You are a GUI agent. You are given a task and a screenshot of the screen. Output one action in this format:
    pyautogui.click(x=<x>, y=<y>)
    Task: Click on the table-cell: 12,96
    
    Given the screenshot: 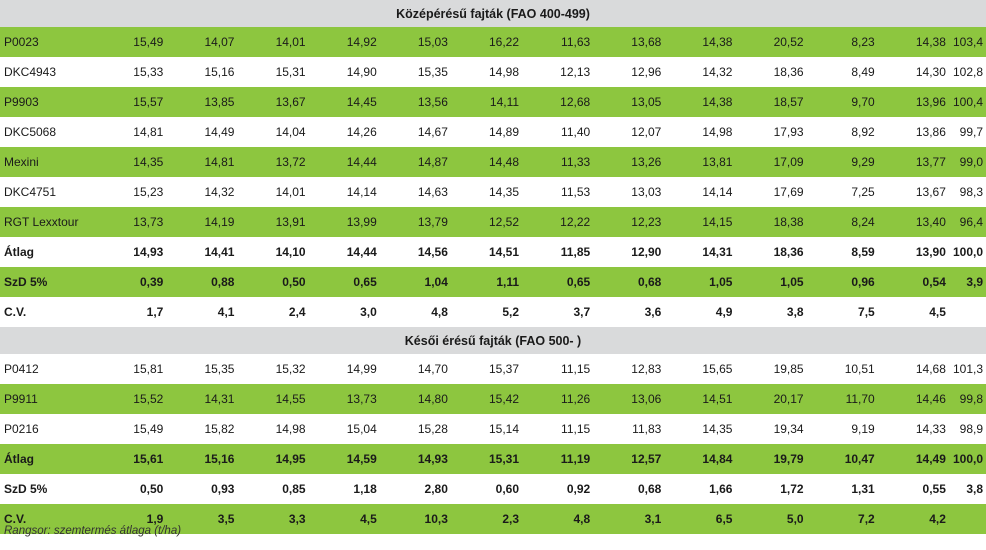 What is the action you would take?
    pyautogui.click(x=630, y=72)
    